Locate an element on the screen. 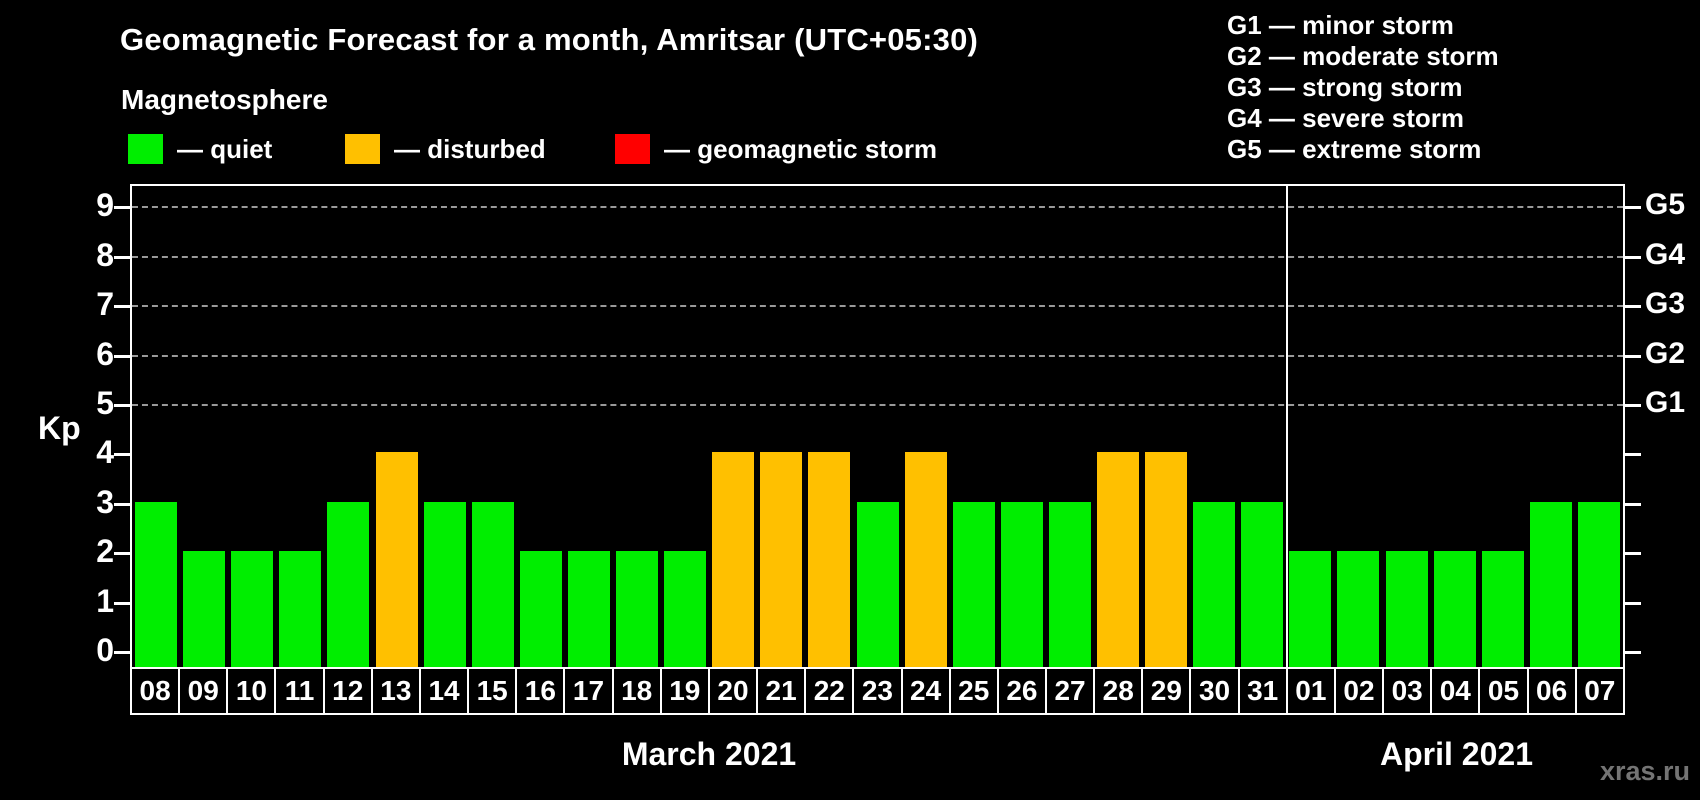 This screenshot has width=1700, height=800. day-label-21: 21 is located at coordinates (781, 691).